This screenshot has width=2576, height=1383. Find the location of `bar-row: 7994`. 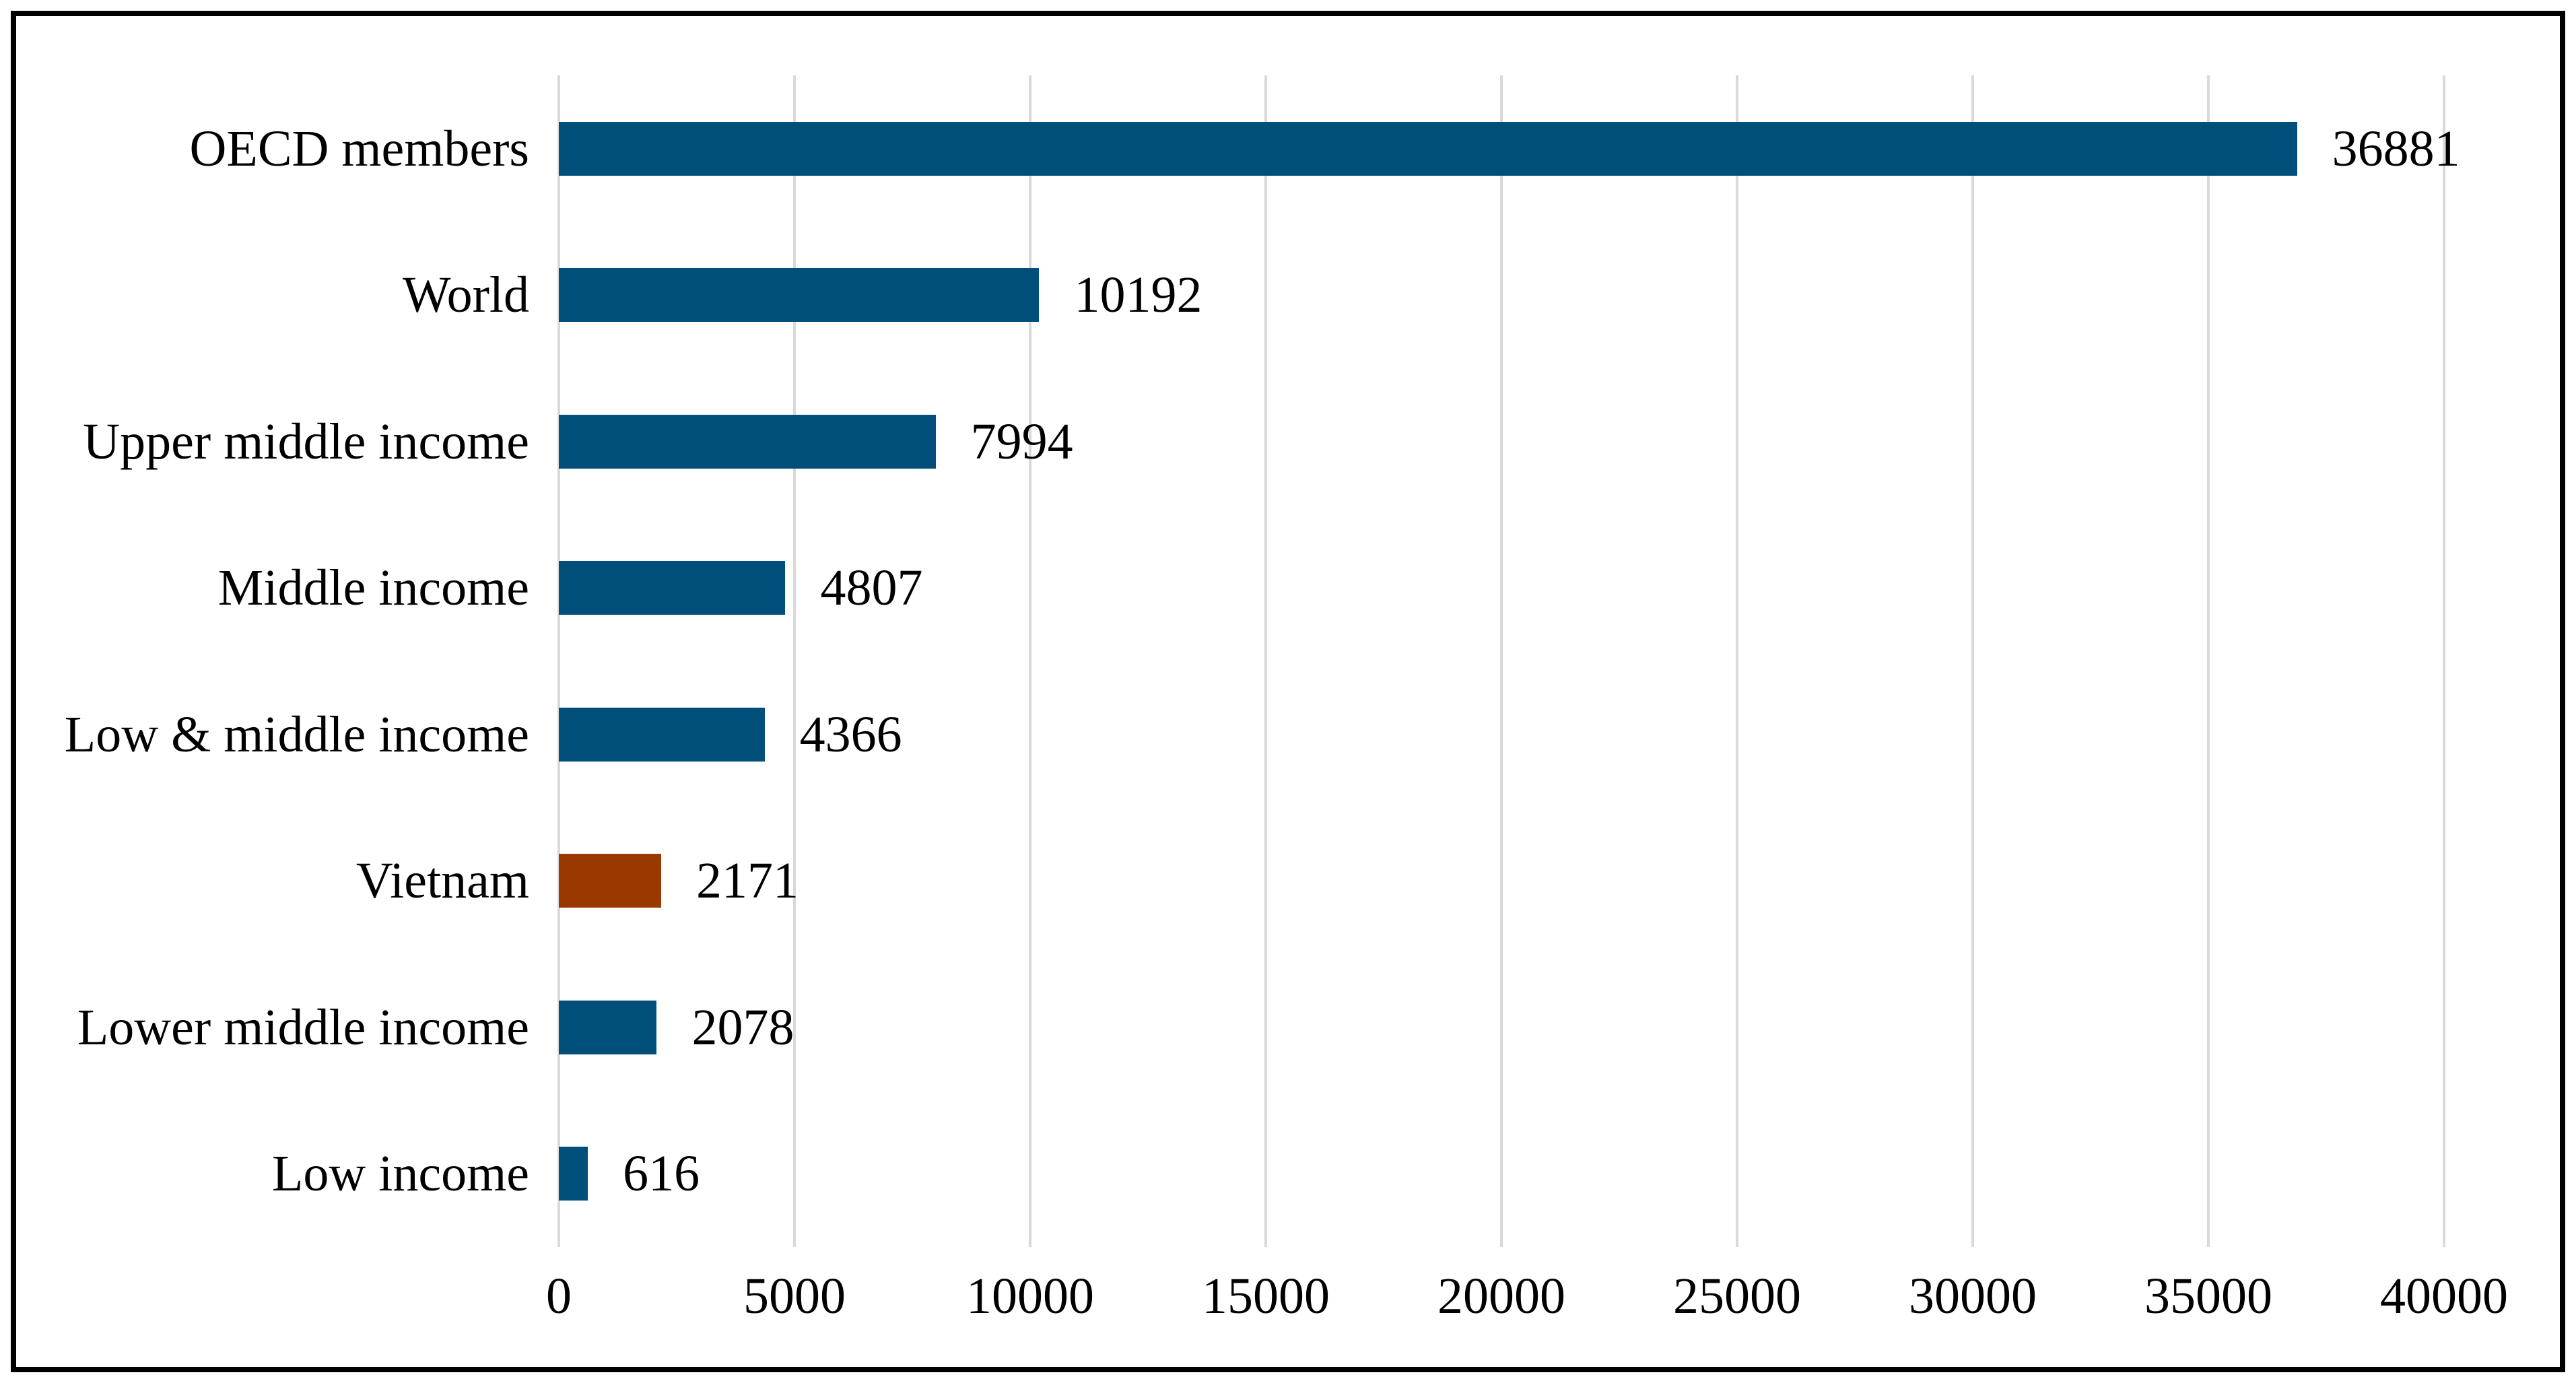

bar-row: 7994 is located at coordinates (1502, 441).